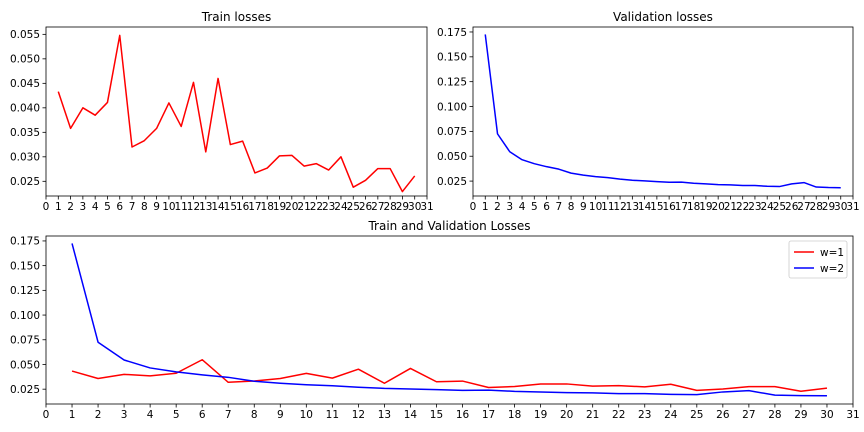 This screenshot has height=432, width=864. I want to click on y-tick-label: 0.150, so click(25, 266).